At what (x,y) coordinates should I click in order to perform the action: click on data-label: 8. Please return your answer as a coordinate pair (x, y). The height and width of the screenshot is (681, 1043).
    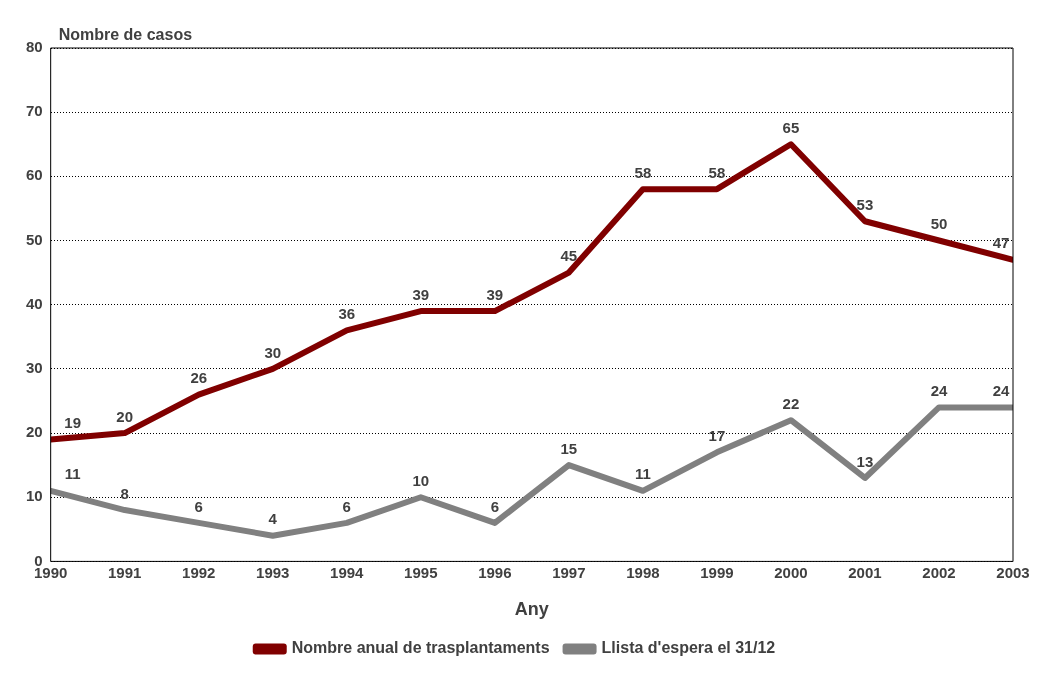
    Looking at the image, I should click on (124, 493).